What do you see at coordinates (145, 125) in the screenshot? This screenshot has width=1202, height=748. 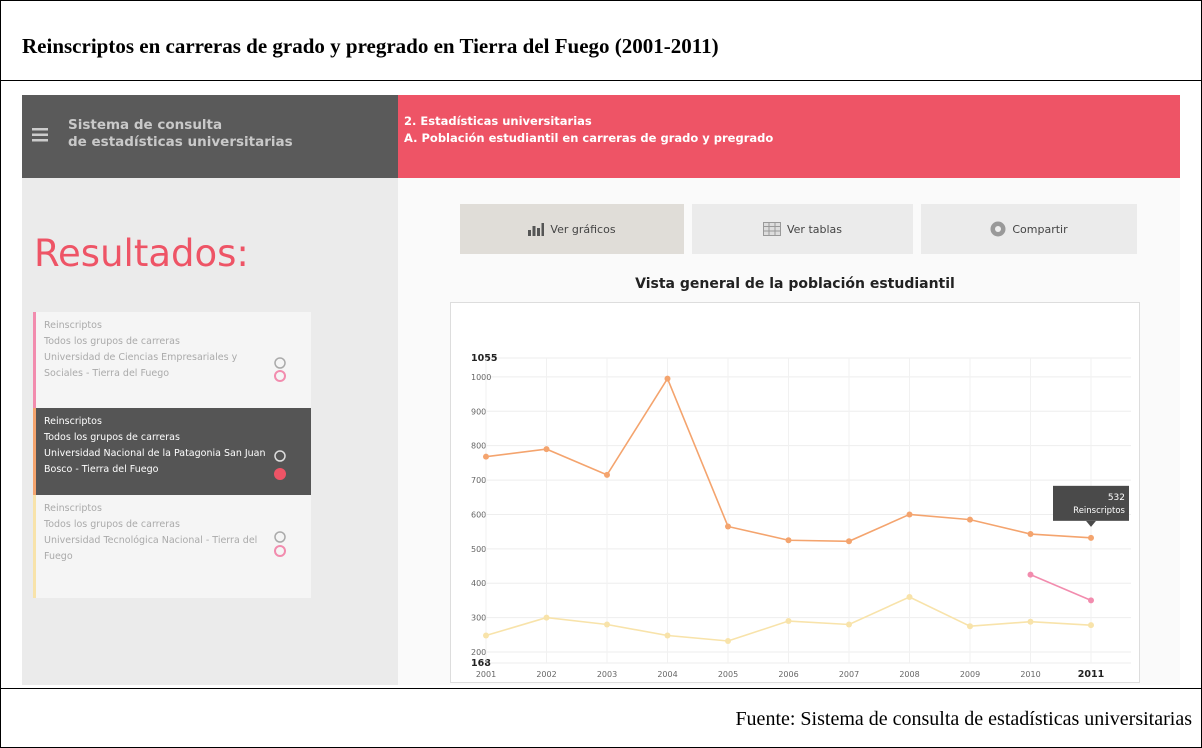 I see `brand-line: Sistema de consulta` at bounding box center [145, 125].